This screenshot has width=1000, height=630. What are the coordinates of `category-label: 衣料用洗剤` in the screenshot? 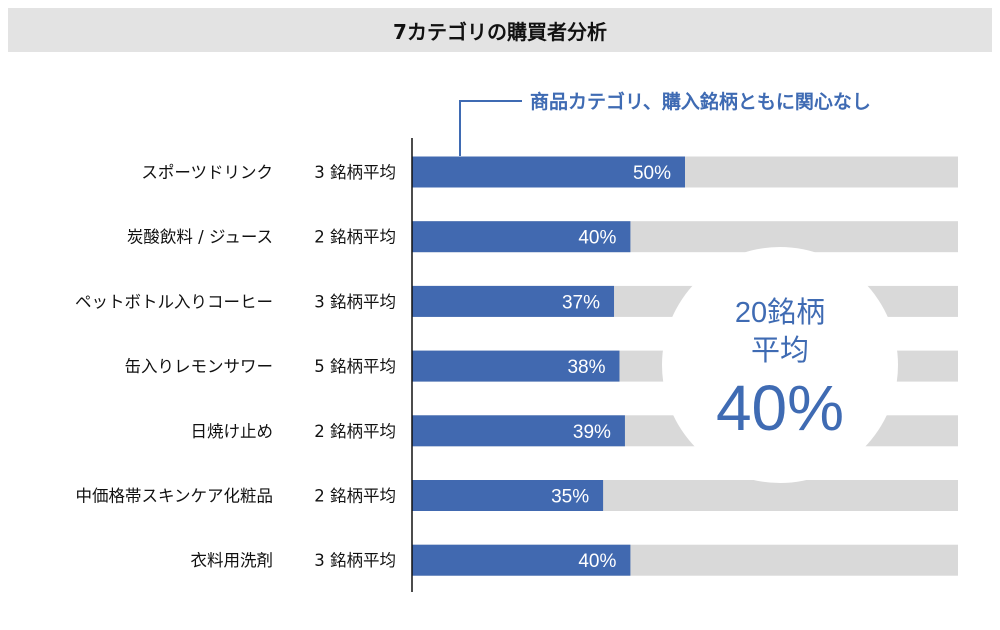 It's located at (232, 560).